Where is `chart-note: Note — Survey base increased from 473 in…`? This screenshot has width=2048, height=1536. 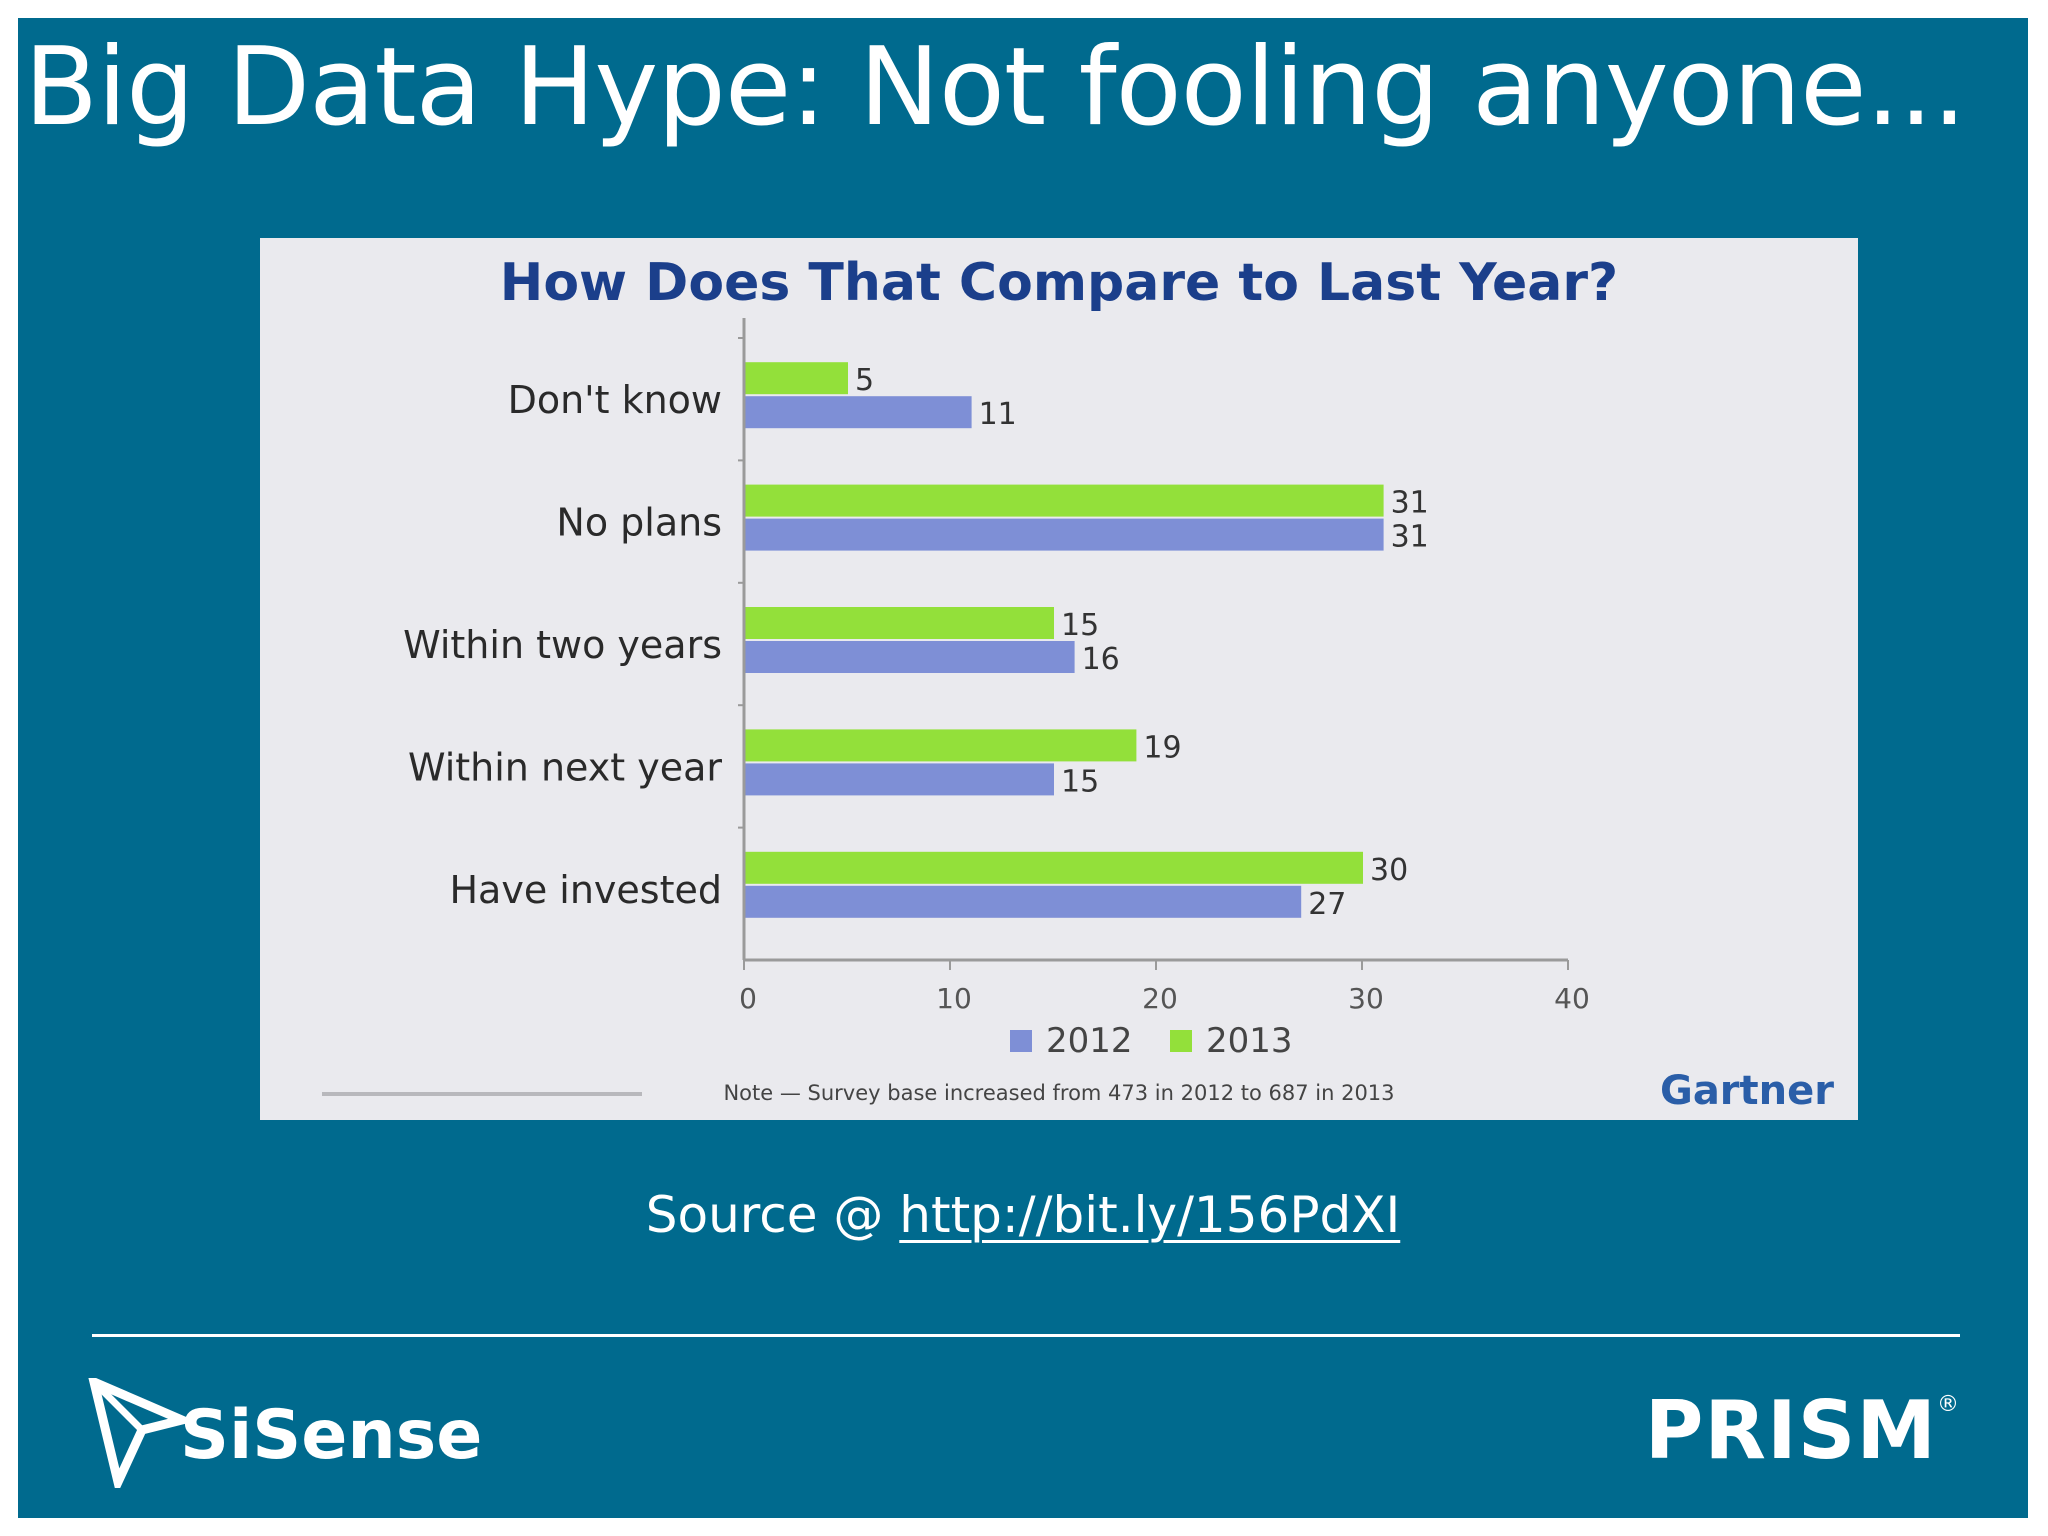
chart-note: Note — Survey base increased from 473 in… is located at coordinates (1058, 1093).